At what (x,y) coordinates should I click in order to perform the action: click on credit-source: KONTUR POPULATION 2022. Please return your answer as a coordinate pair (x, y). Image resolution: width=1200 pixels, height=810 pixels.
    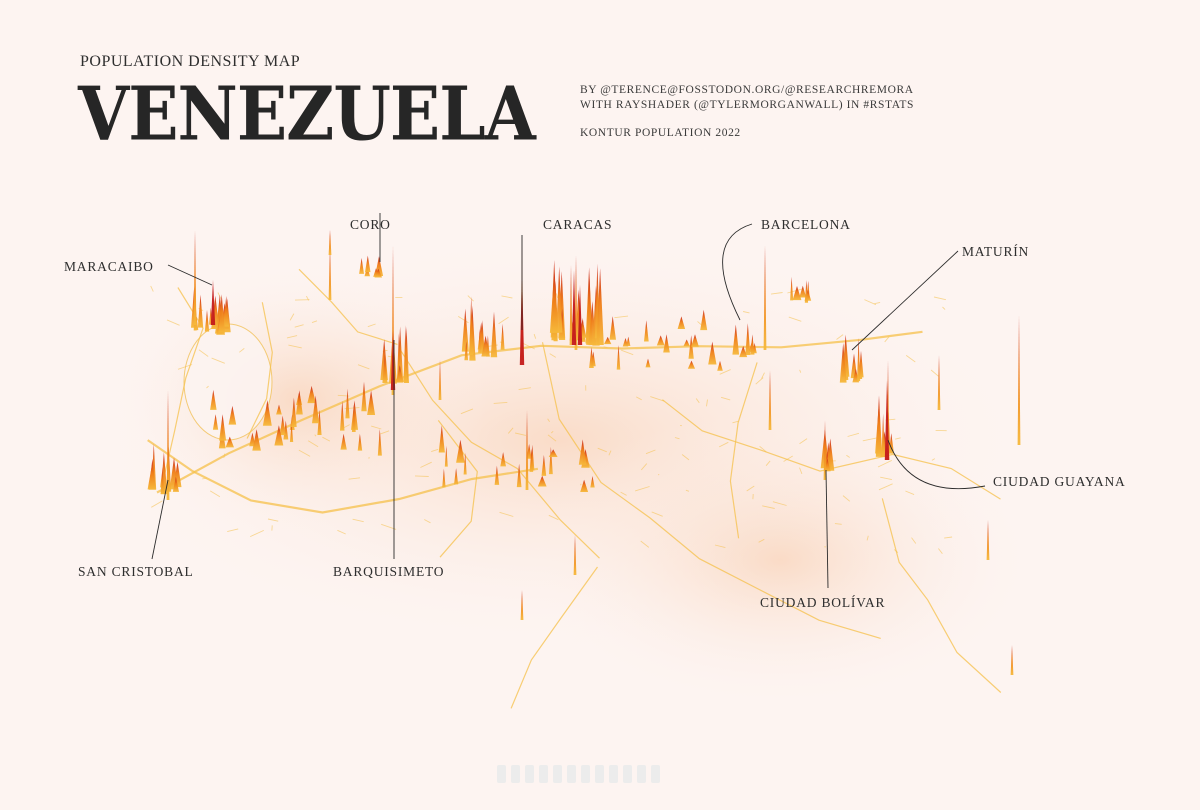
    Looking at the image, I should click on (660, 133).